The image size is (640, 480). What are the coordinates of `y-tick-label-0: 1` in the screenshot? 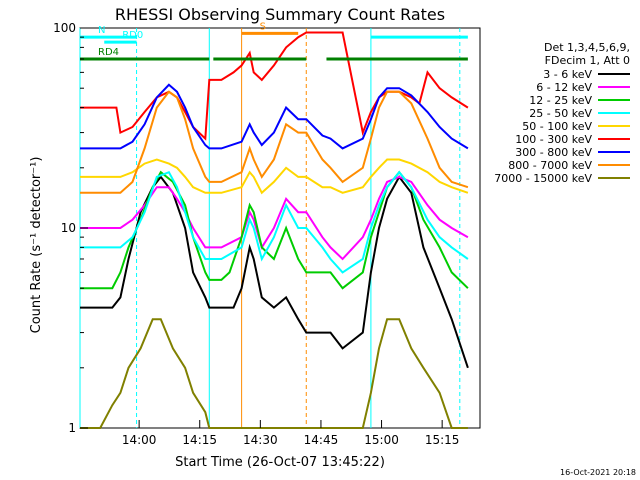 It's located at (72, 428).